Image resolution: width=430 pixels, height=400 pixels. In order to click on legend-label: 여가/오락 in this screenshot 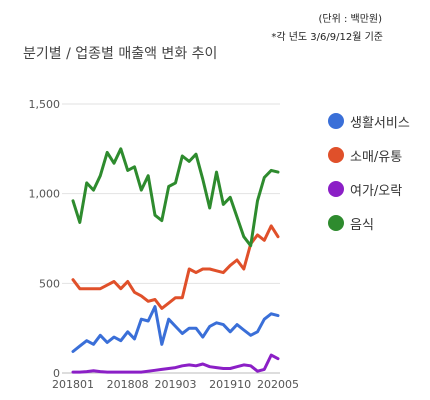, I will do `click(376, 191)`.